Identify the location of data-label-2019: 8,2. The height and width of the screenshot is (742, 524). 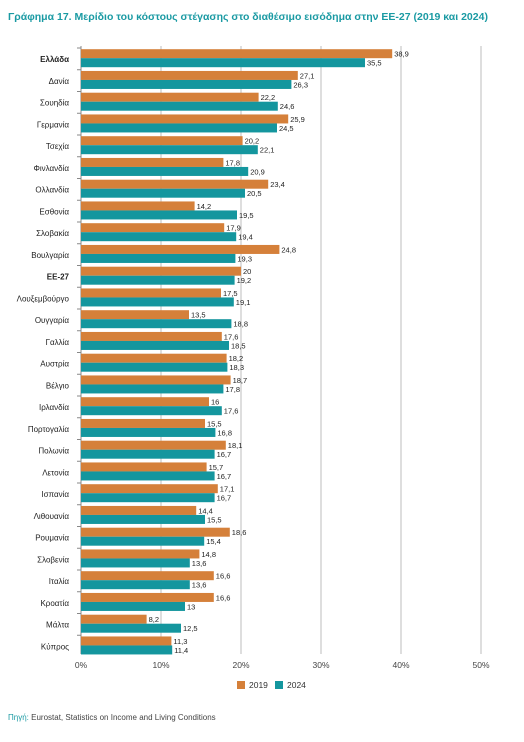
(154, 619).